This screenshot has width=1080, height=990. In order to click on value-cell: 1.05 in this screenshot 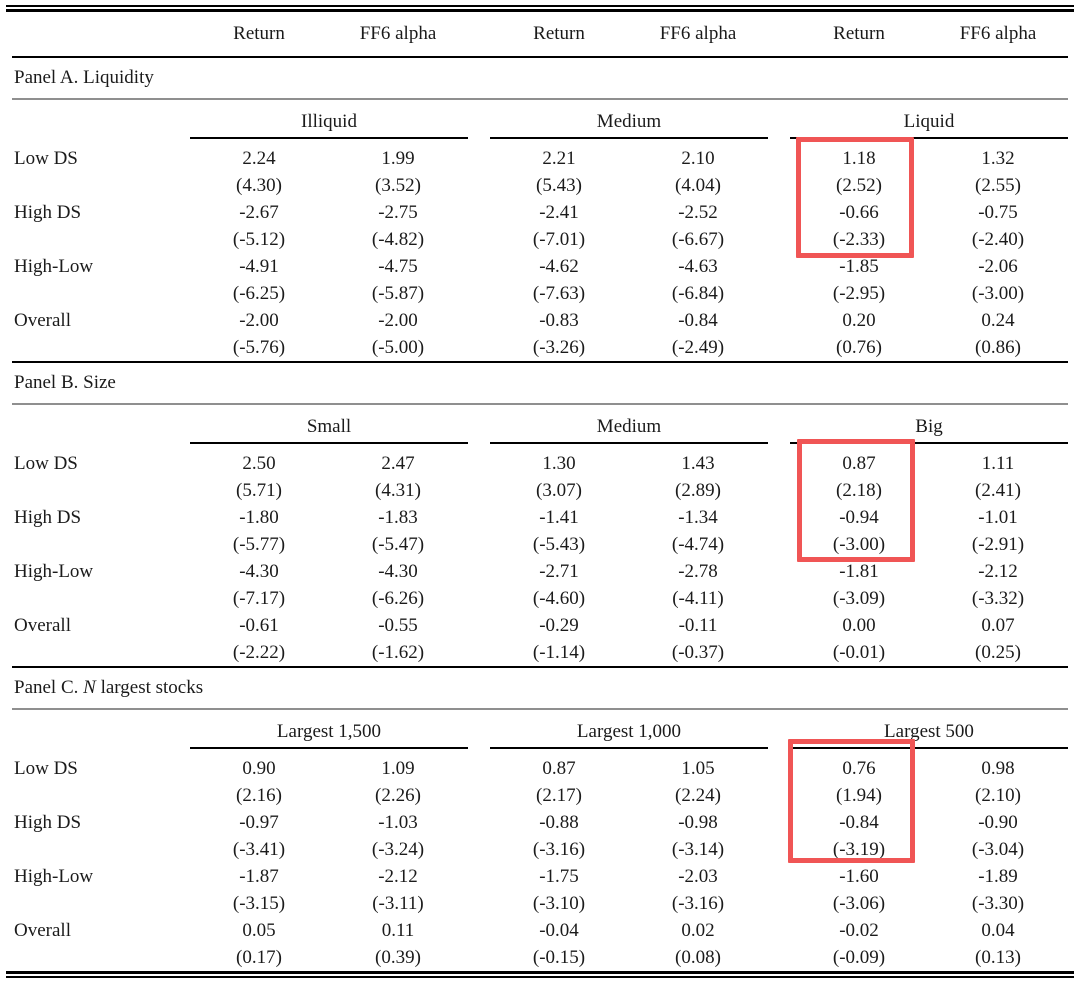, I will do `click(698, 768)`.